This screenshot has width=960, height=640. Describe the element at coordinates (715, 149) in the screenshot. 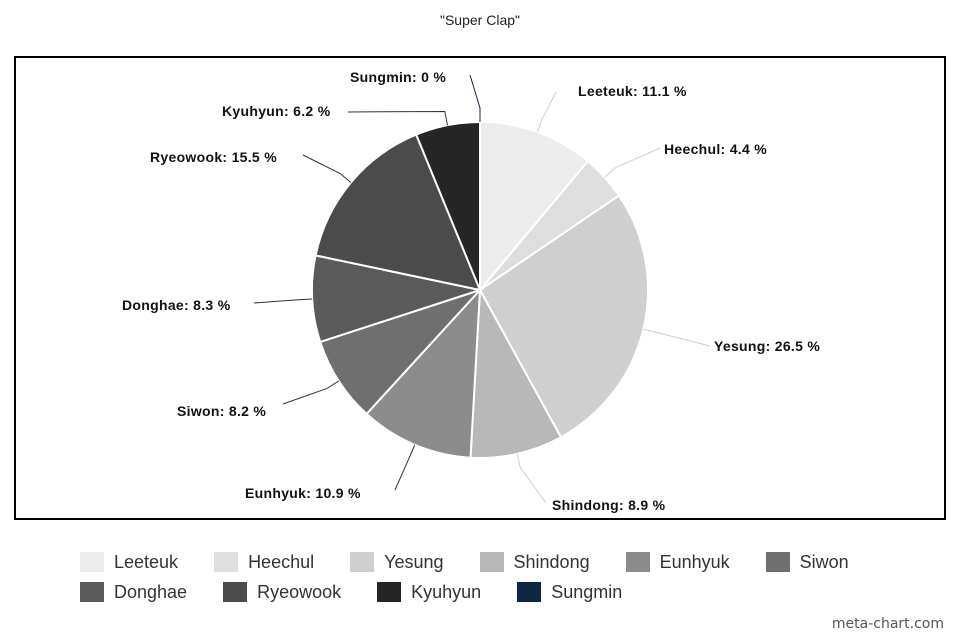

I see `data-label-heechul: Heechul: 4.4 %` at that location.